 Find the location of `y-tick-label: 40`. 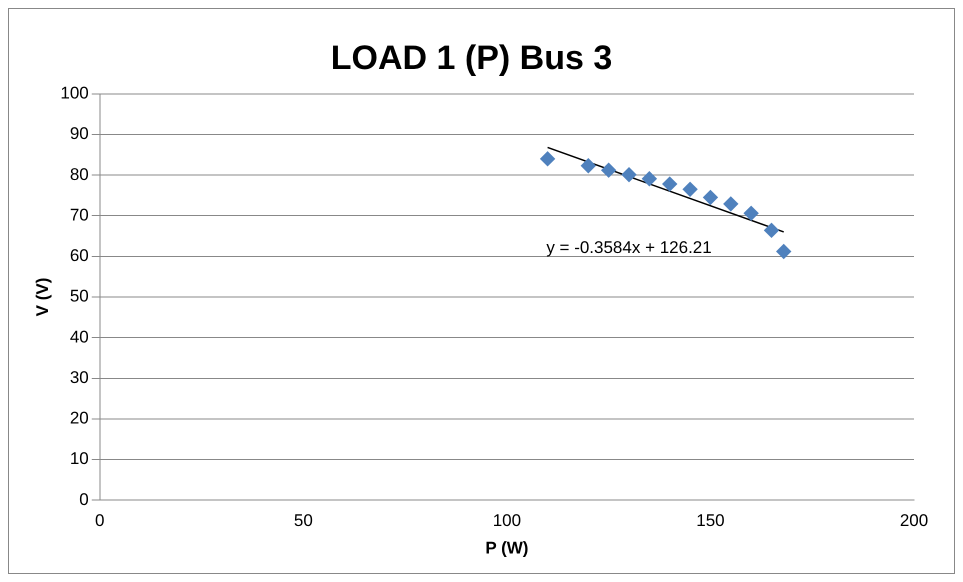

y-tick-label: 40 is located at coordinates (79, 336).